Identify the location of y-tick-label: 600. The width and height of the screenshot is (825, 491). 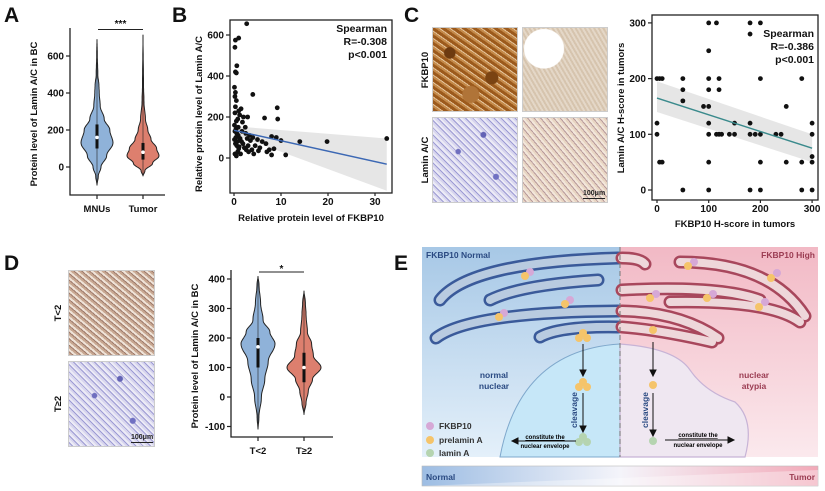
(55, 57).